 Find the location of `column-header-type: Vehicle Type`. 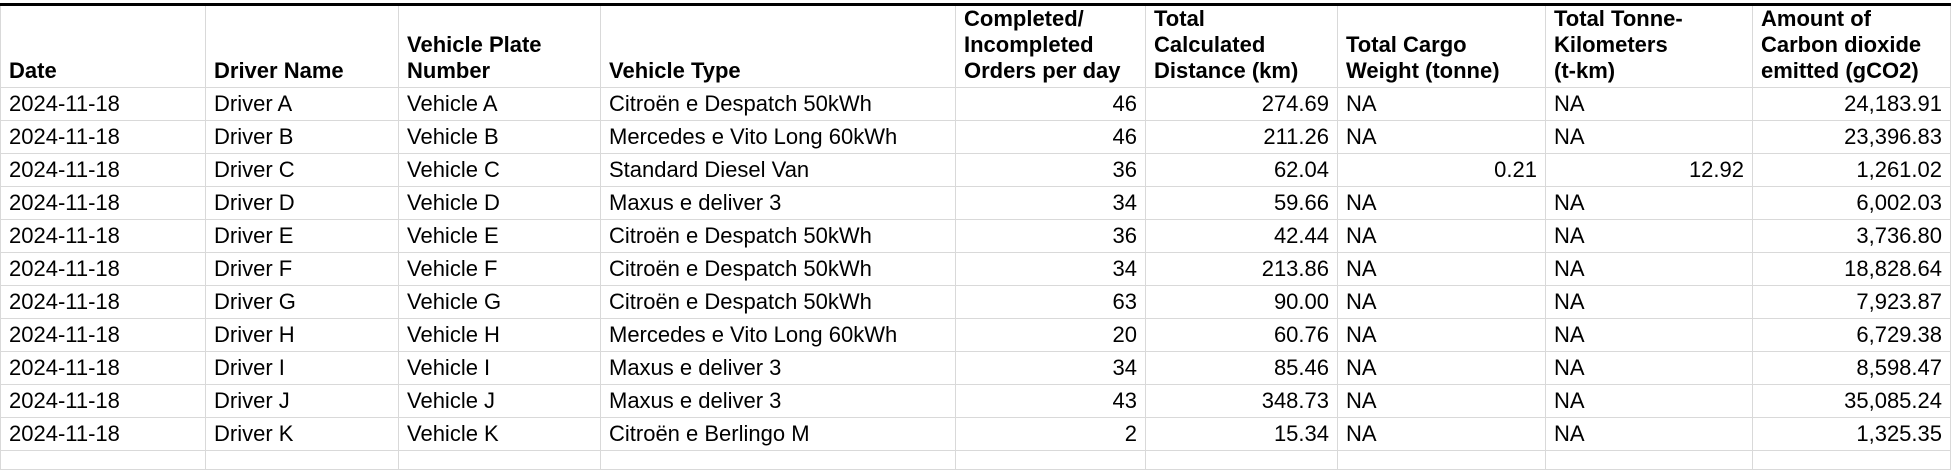

column-header-type: Vehicle Type is located at coordinates (778, 45).